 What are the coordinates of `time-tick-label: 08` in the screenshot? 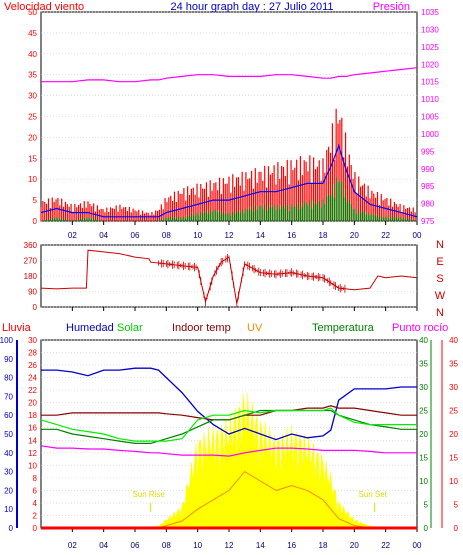 It's located at (166, 235).